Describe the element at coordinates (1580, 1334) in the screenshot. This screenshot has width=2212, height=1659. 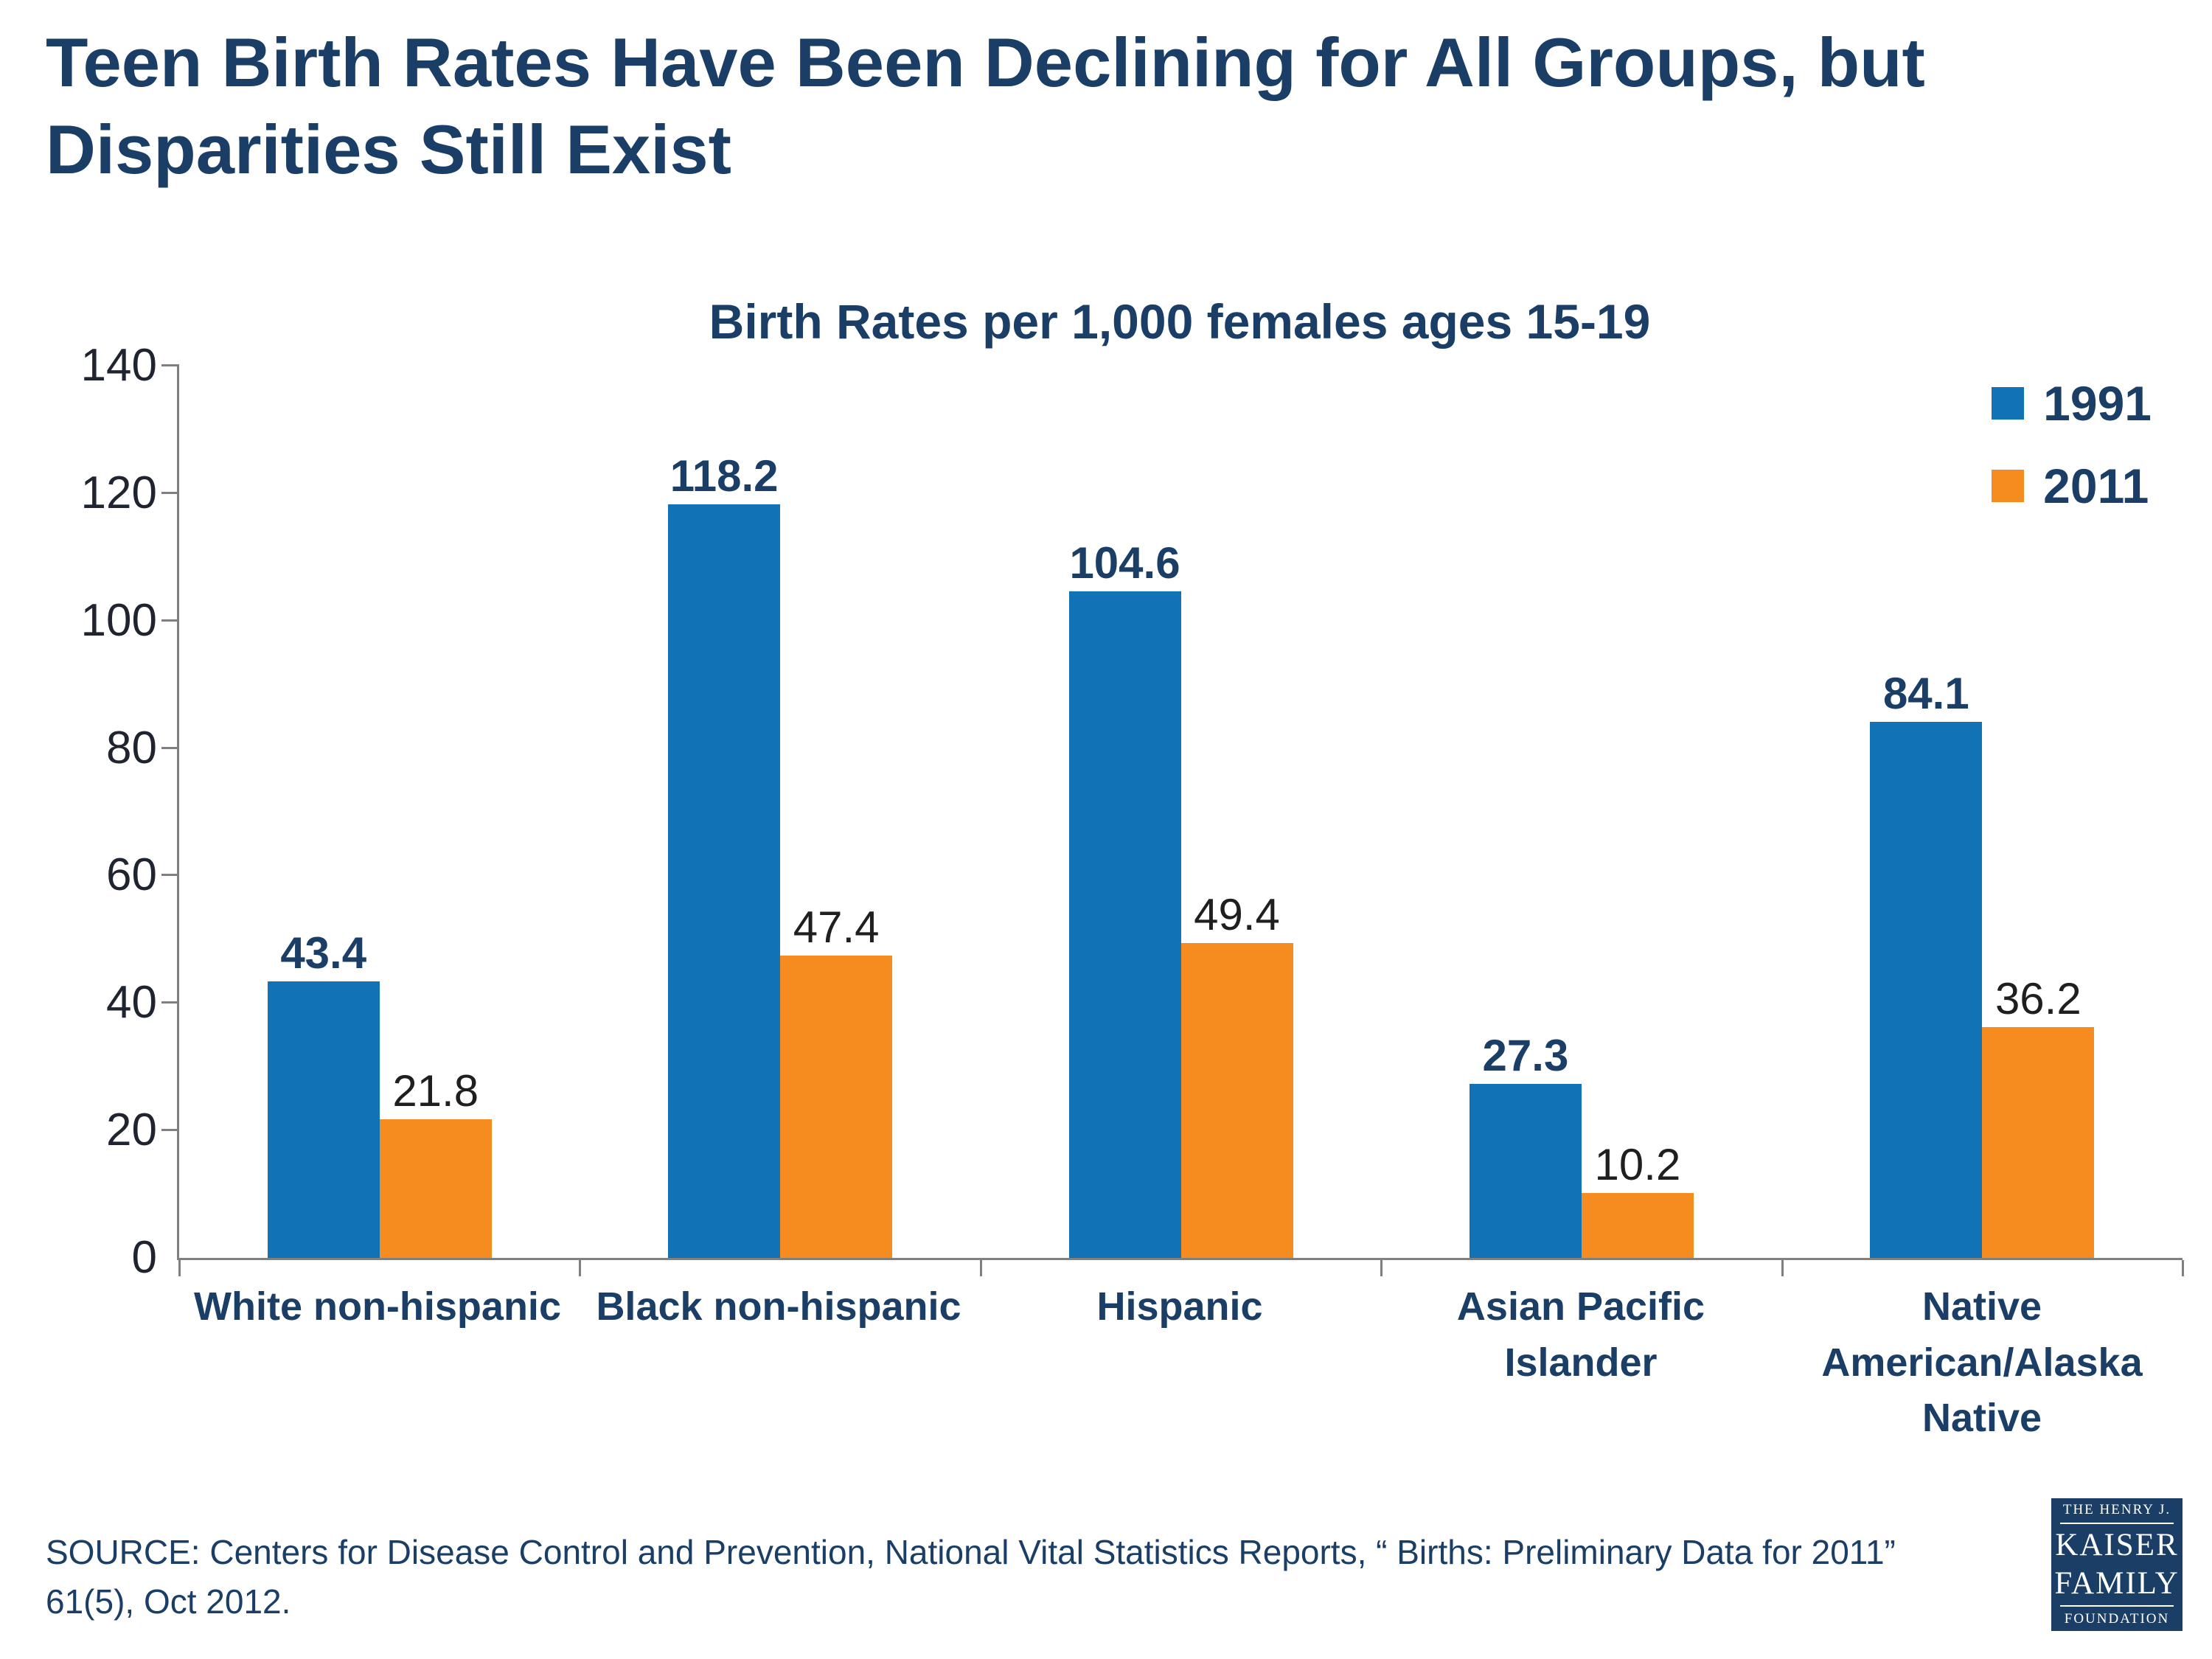
I see `category-label: Asian Pacific Islander` at that location.